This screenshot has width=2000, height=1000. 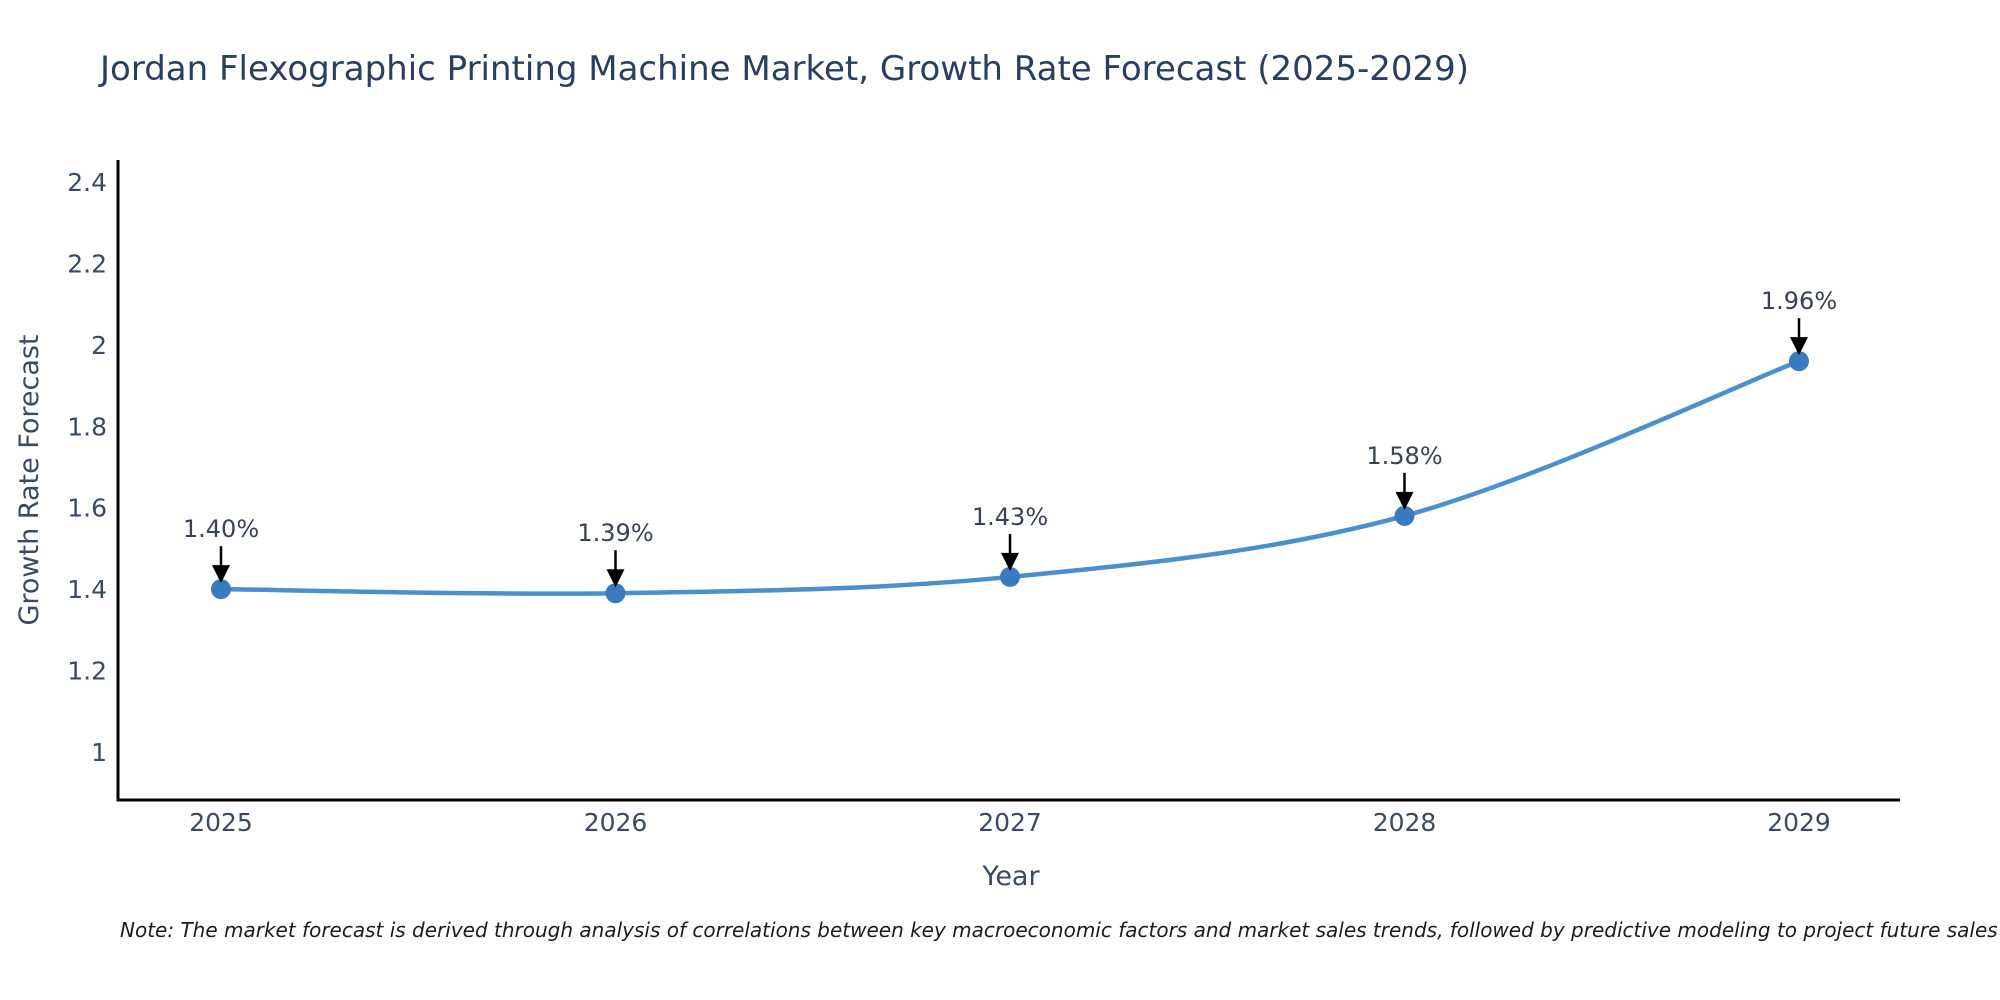 I want to click on x-axis-title: Year, so click(x=1010, y=876).